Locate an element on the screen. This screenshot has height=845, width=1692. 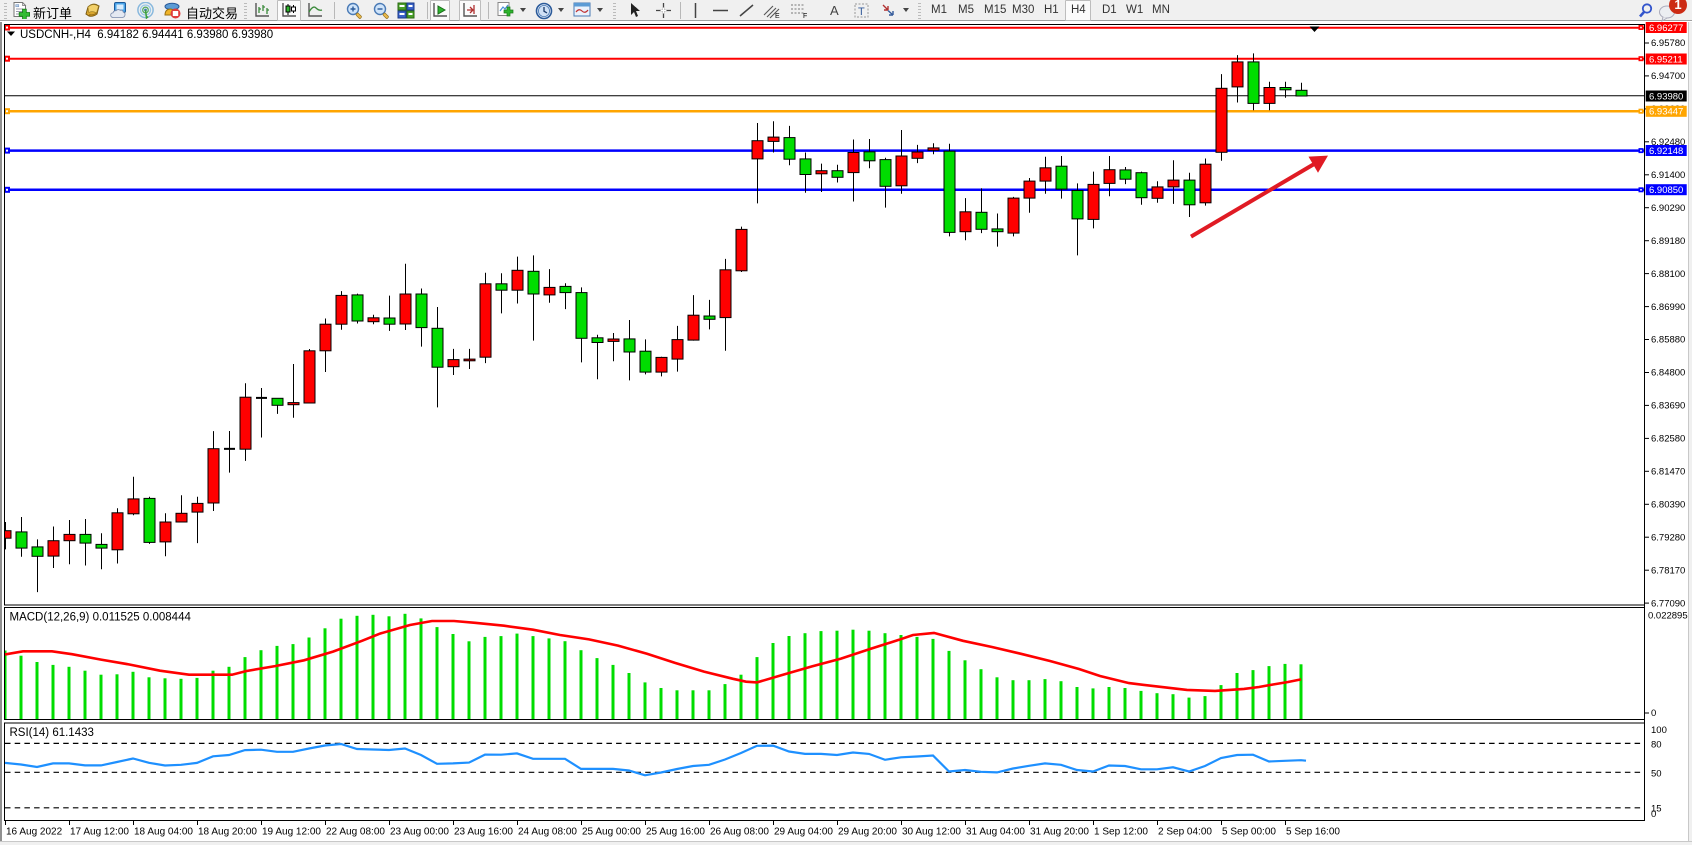
svg-text: 5 Sep 00:00 is located at coordinates (1249, 832).